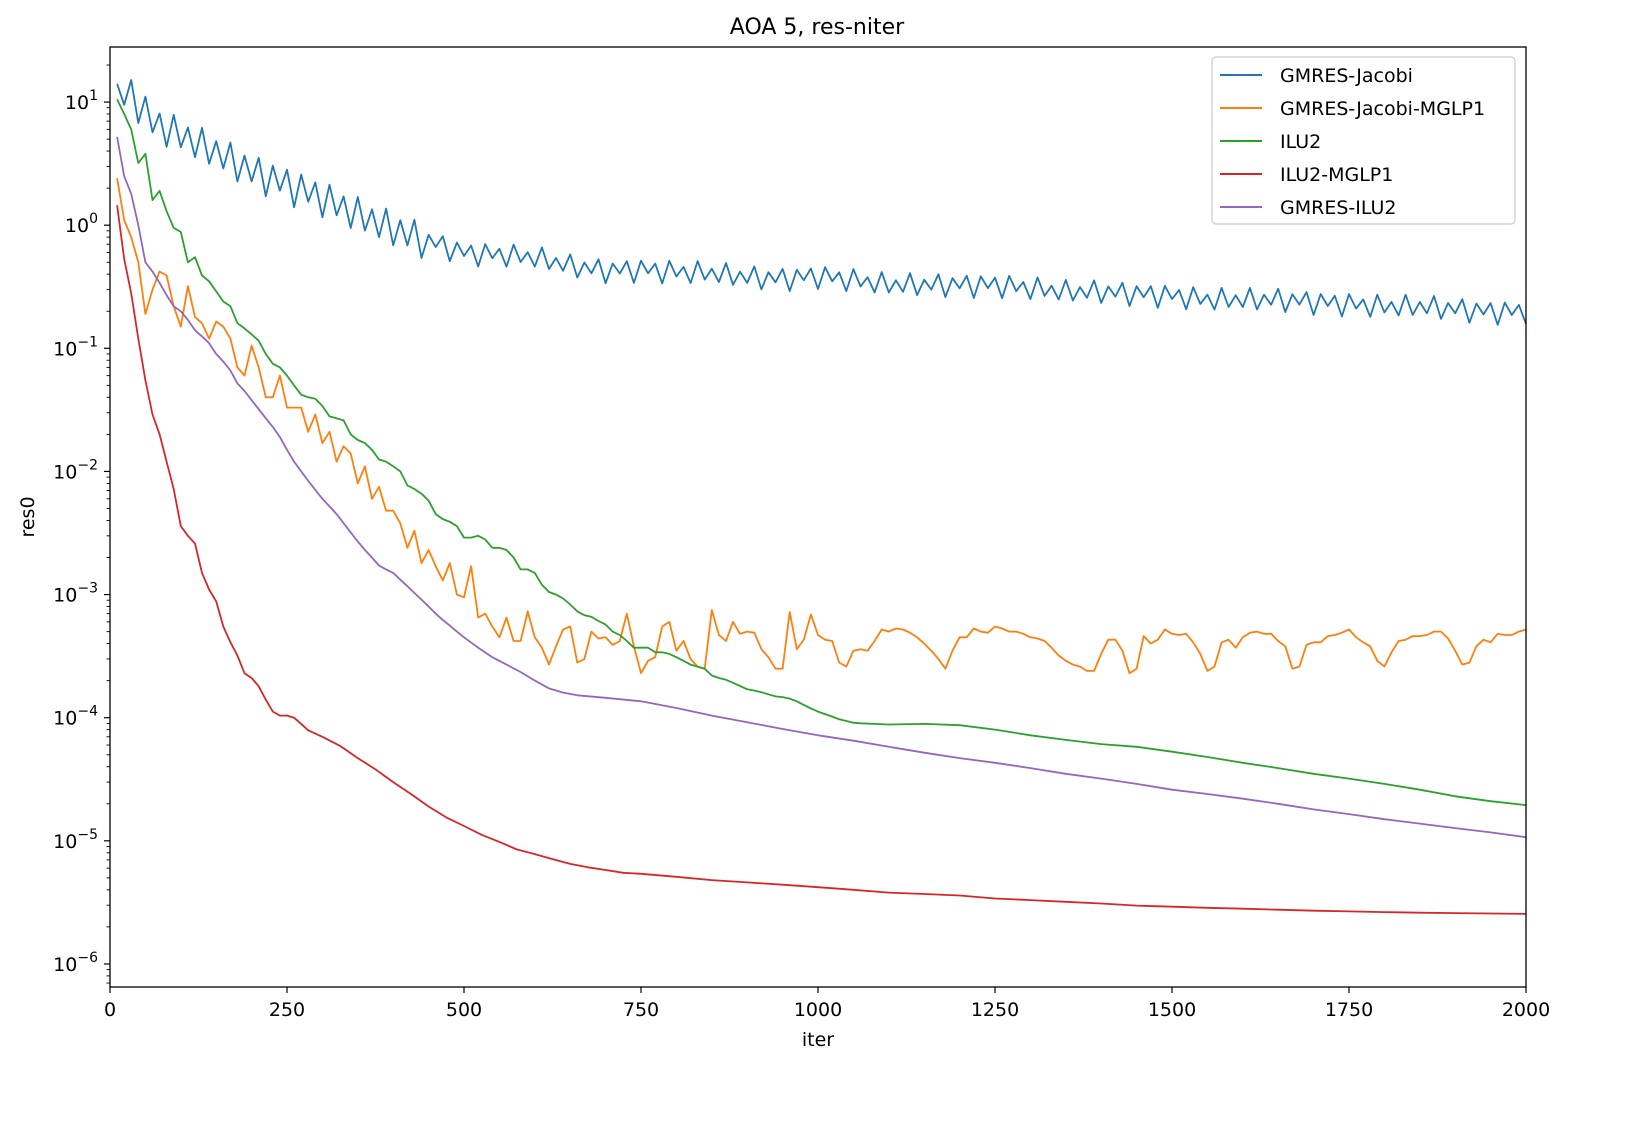 The height and width of the screenshot is (1121, 1648). I want to click on y-tick-label: 10⁻⁶, so click(75, 963).